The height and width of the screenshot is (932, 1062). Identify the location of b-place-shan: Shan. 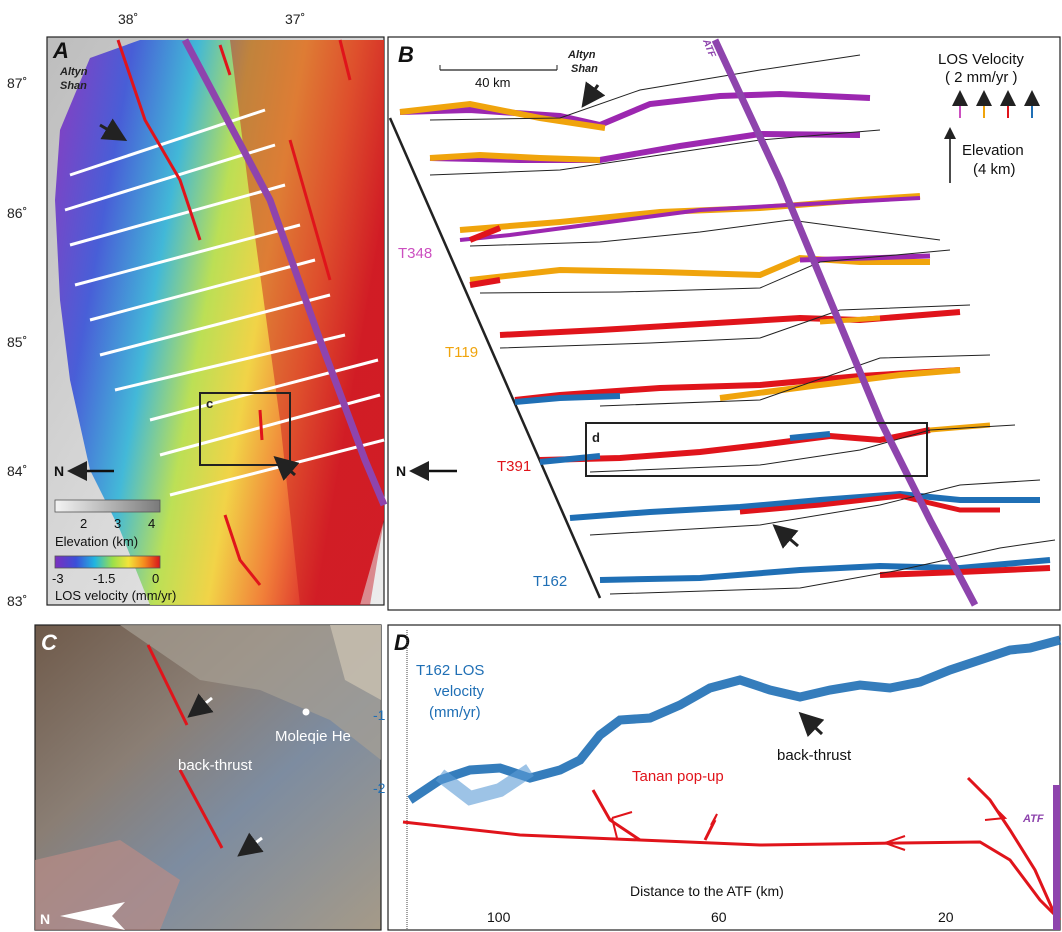
(584, 69).